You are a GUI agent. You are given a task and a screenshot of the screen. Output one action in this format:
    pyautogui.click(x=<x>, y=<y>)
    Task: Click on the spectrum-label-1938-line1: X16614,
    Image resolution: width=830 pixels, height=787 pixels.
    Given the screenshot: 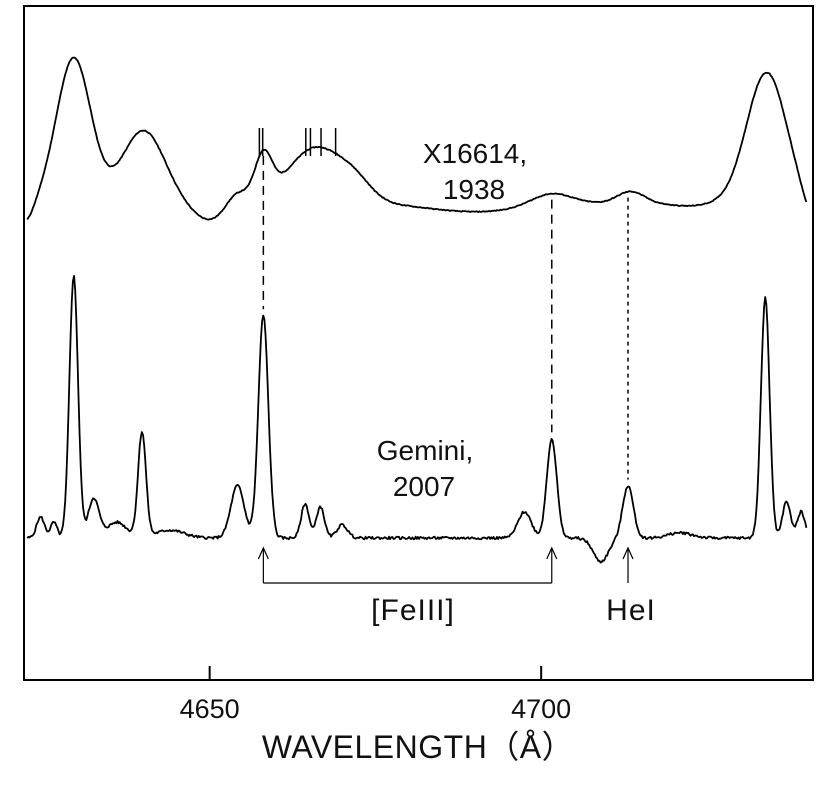 What is the action you would take?
    pyautogui.click(x=475, y=153)
    